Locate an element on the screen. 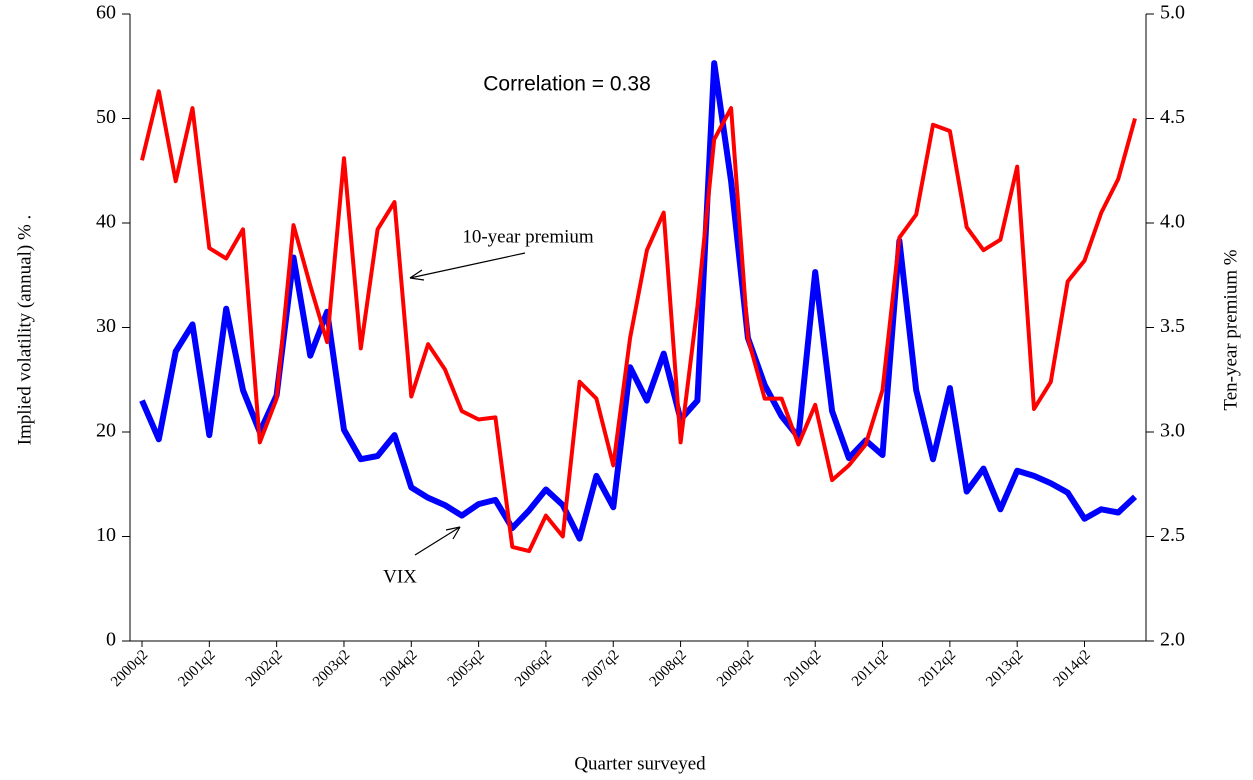 This screenshot has width=1253, height=780. y-tick-label: 50 is located at coordinates (106, 117).